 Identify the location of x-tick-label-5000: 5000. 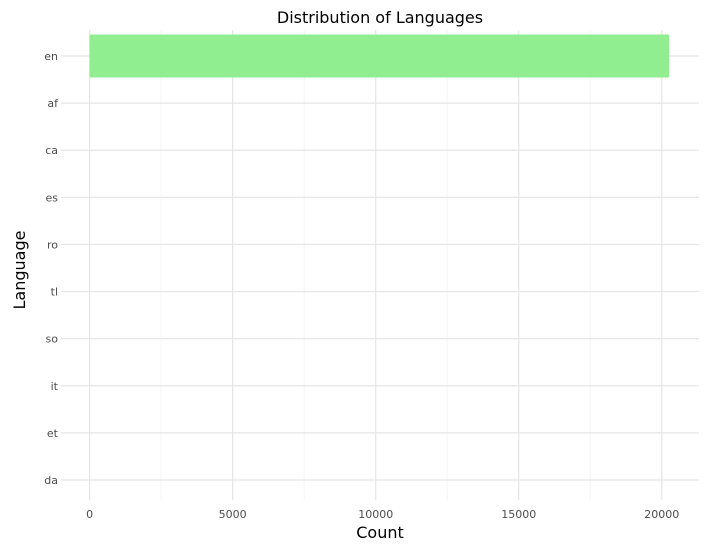
(233, 514).